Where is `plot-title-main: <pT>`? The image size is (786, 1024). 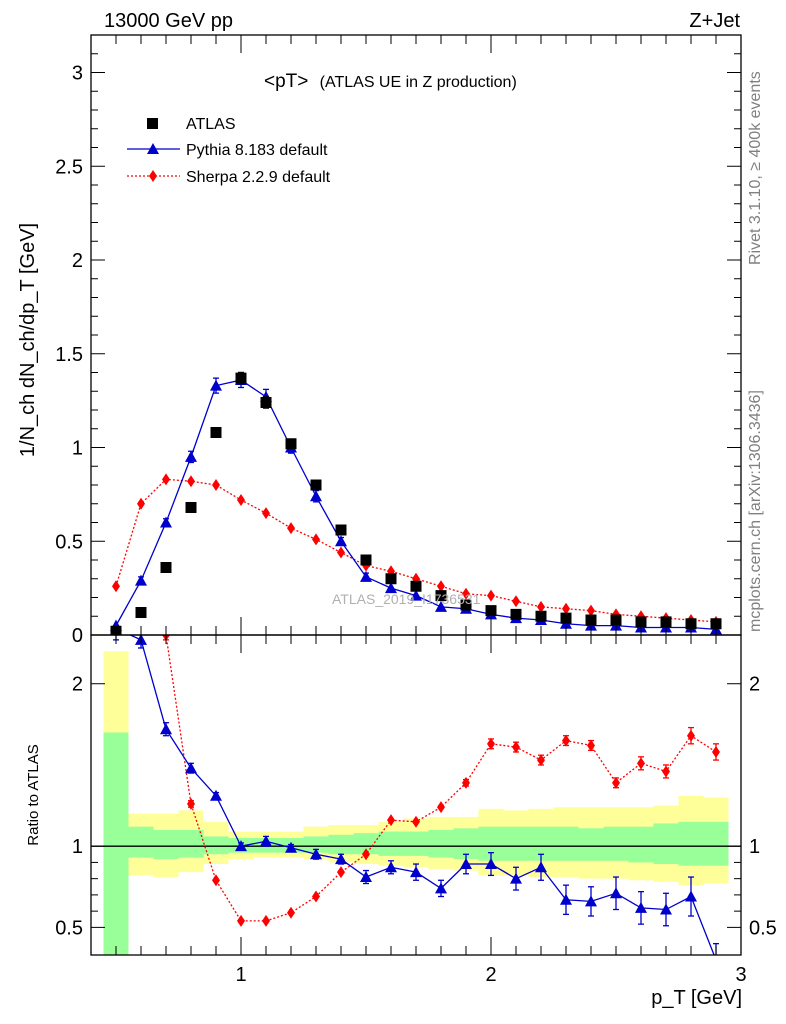 plot-title-main: <pT> is located at coordinates (286, 81).